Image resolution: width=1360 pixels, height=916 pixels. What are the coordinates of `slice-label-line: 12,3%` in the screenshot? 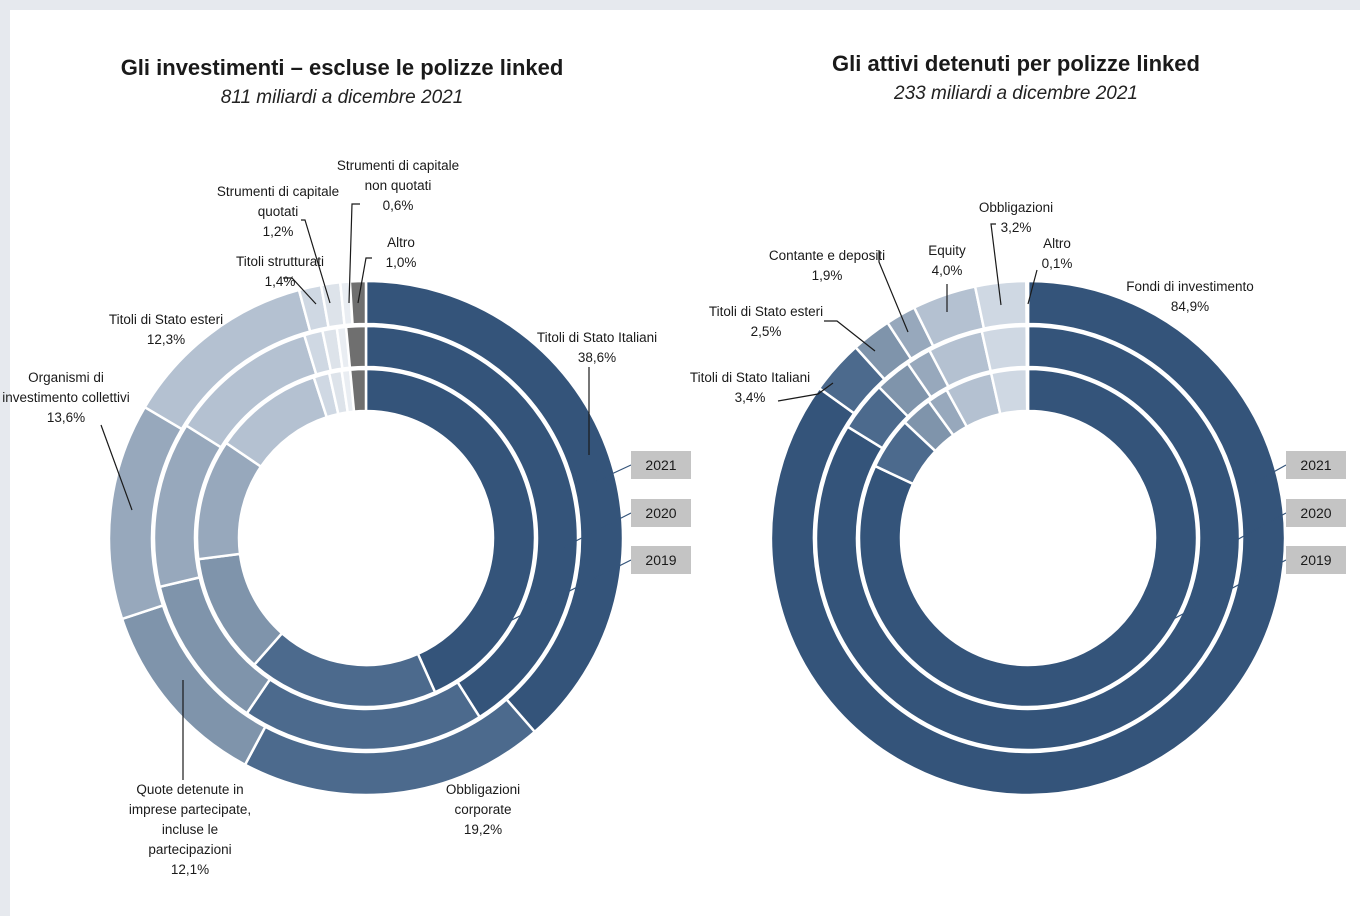 It's located at (166, 339).